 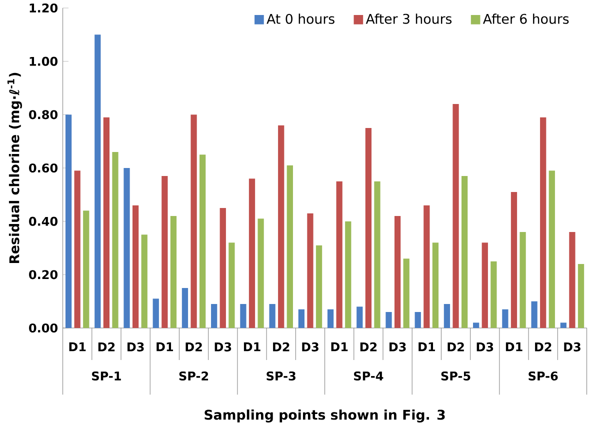 What do you see at coordinates (43, 328) in the screenshot?
I see `y-tick-label: 0.00` at bounding box center [43, 328].